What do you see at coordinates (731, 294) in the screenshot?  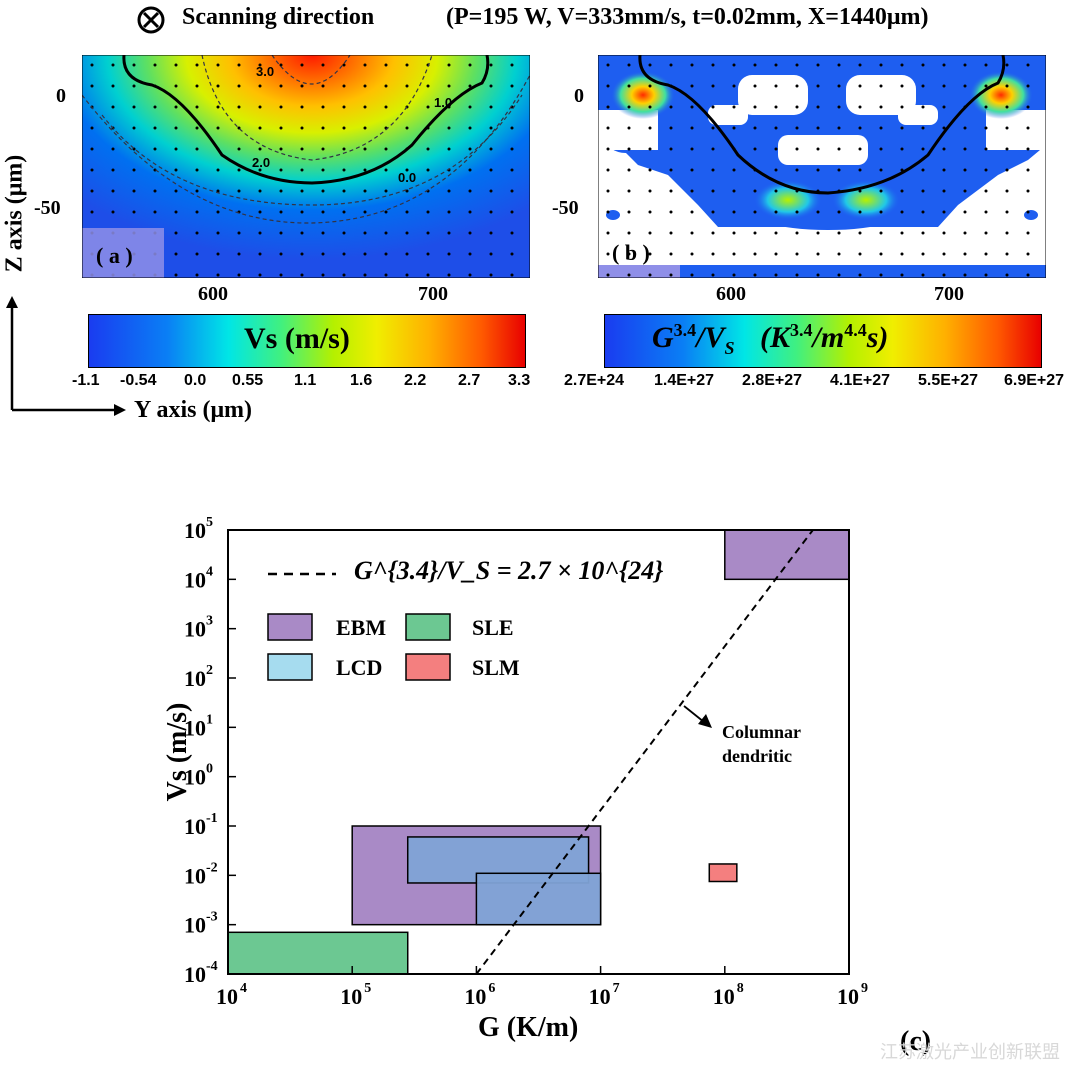 I see `panel-b-xtick-600: 600` at bounding box center [731, 294].